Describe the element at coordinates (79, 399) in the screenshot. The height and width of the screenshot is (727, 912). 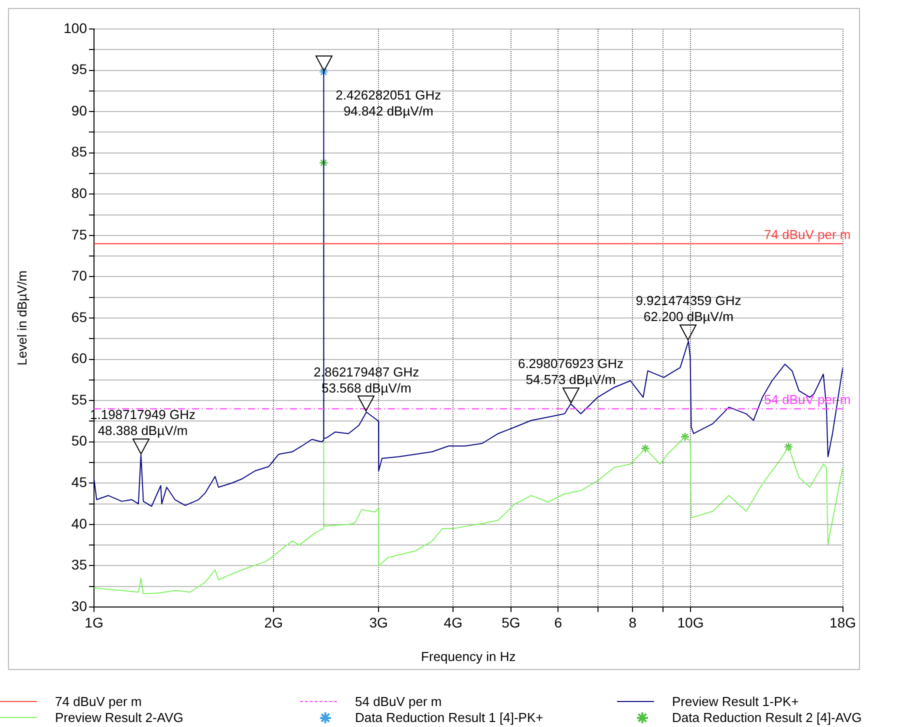
I see `y-tick-label: 55` at that location.